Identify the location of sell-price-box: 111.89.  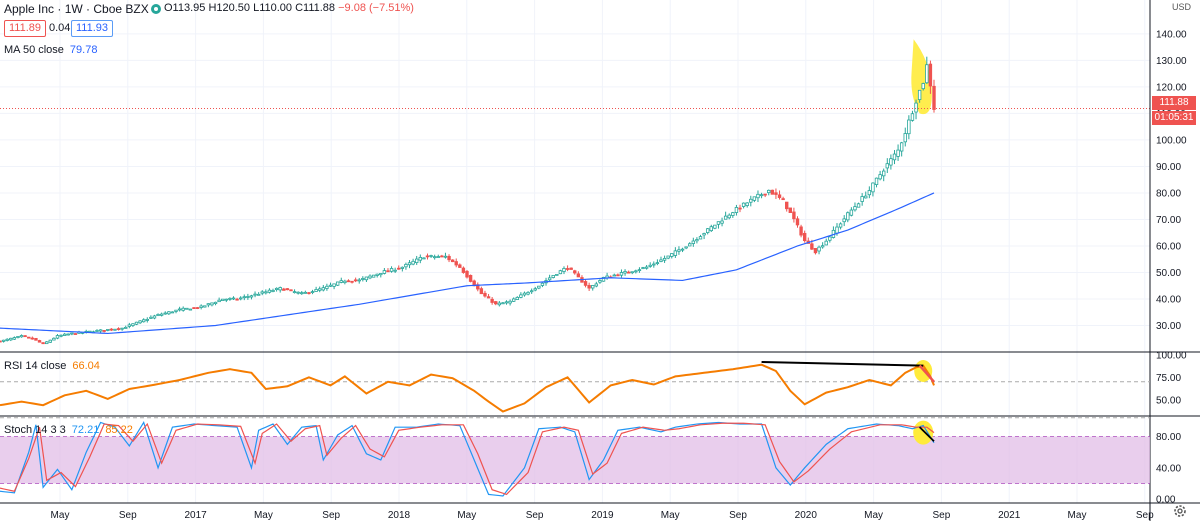
(25, 28).